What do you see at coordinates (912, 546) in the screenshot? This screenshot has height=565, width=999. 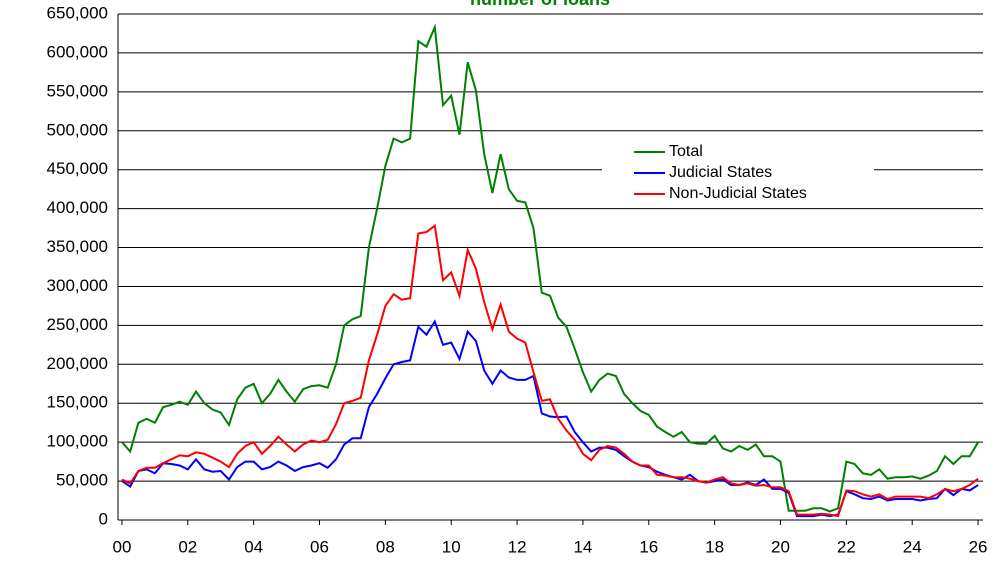 I see `x-tick-label: 24` at bounding box center [912, 546].